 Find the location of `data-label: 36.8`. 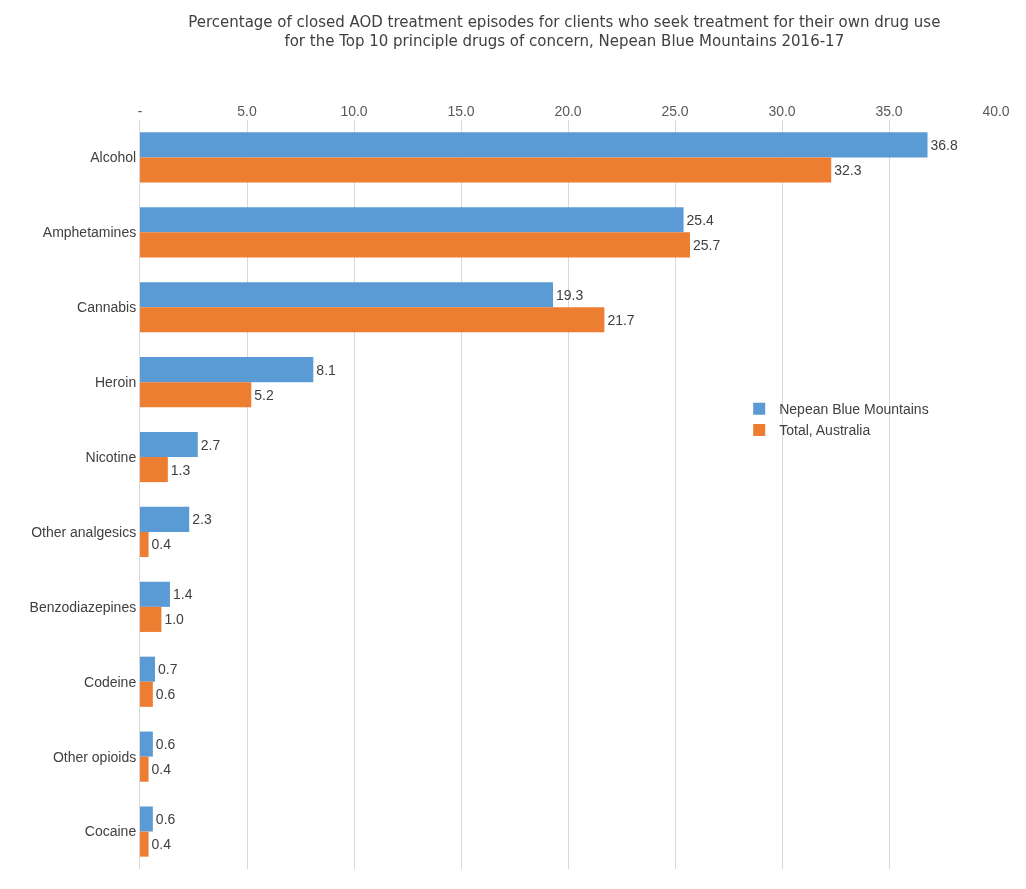

data-label: 36.8 is located at coordinates (944, 144).